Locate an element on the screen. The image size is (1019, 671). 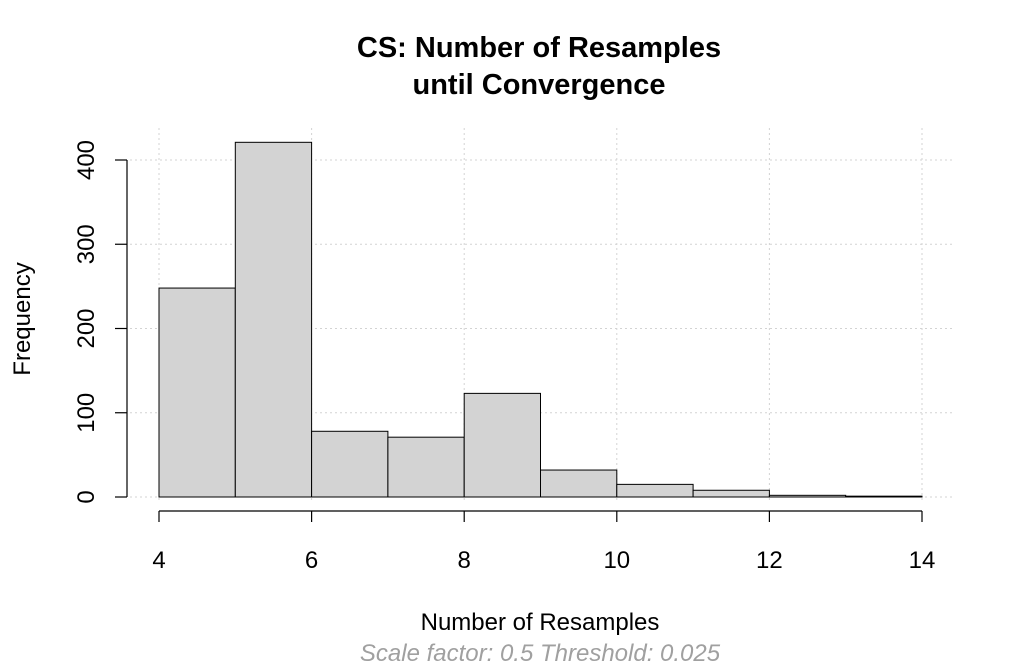
chart-title-line2: until Convergence is located at coordinates (539, 85).